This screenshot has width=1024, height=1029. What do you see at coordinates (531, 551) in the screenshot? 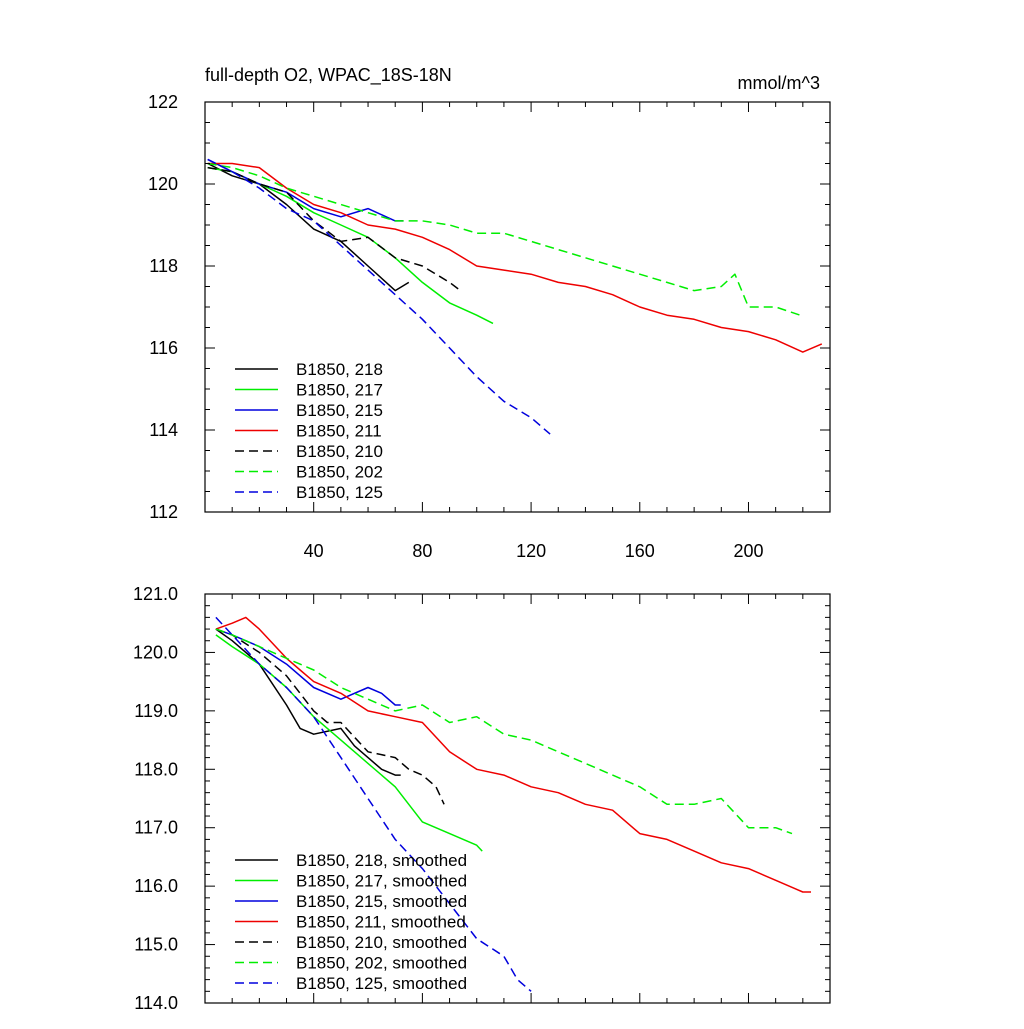
I see `x-tick-label: 120` at bounding box center [531, 551].